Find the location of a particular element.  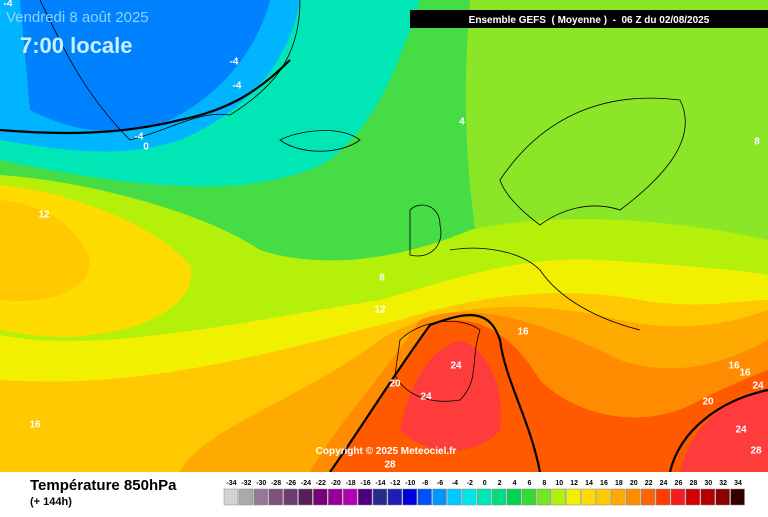

legend-label: 26 is located at coordinates (679, 483).